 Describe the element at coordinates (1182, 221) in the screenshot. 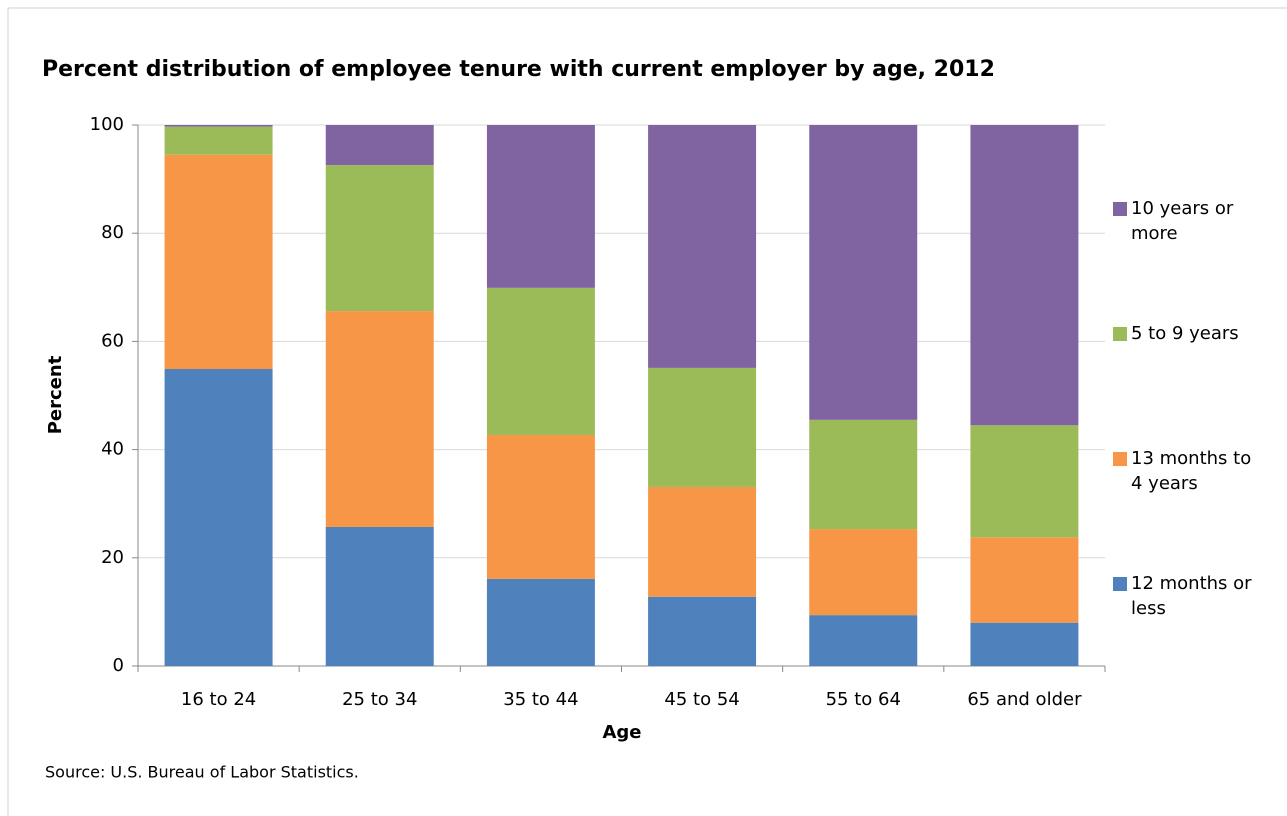

I see `legend-label: 10 years or more` at that location.